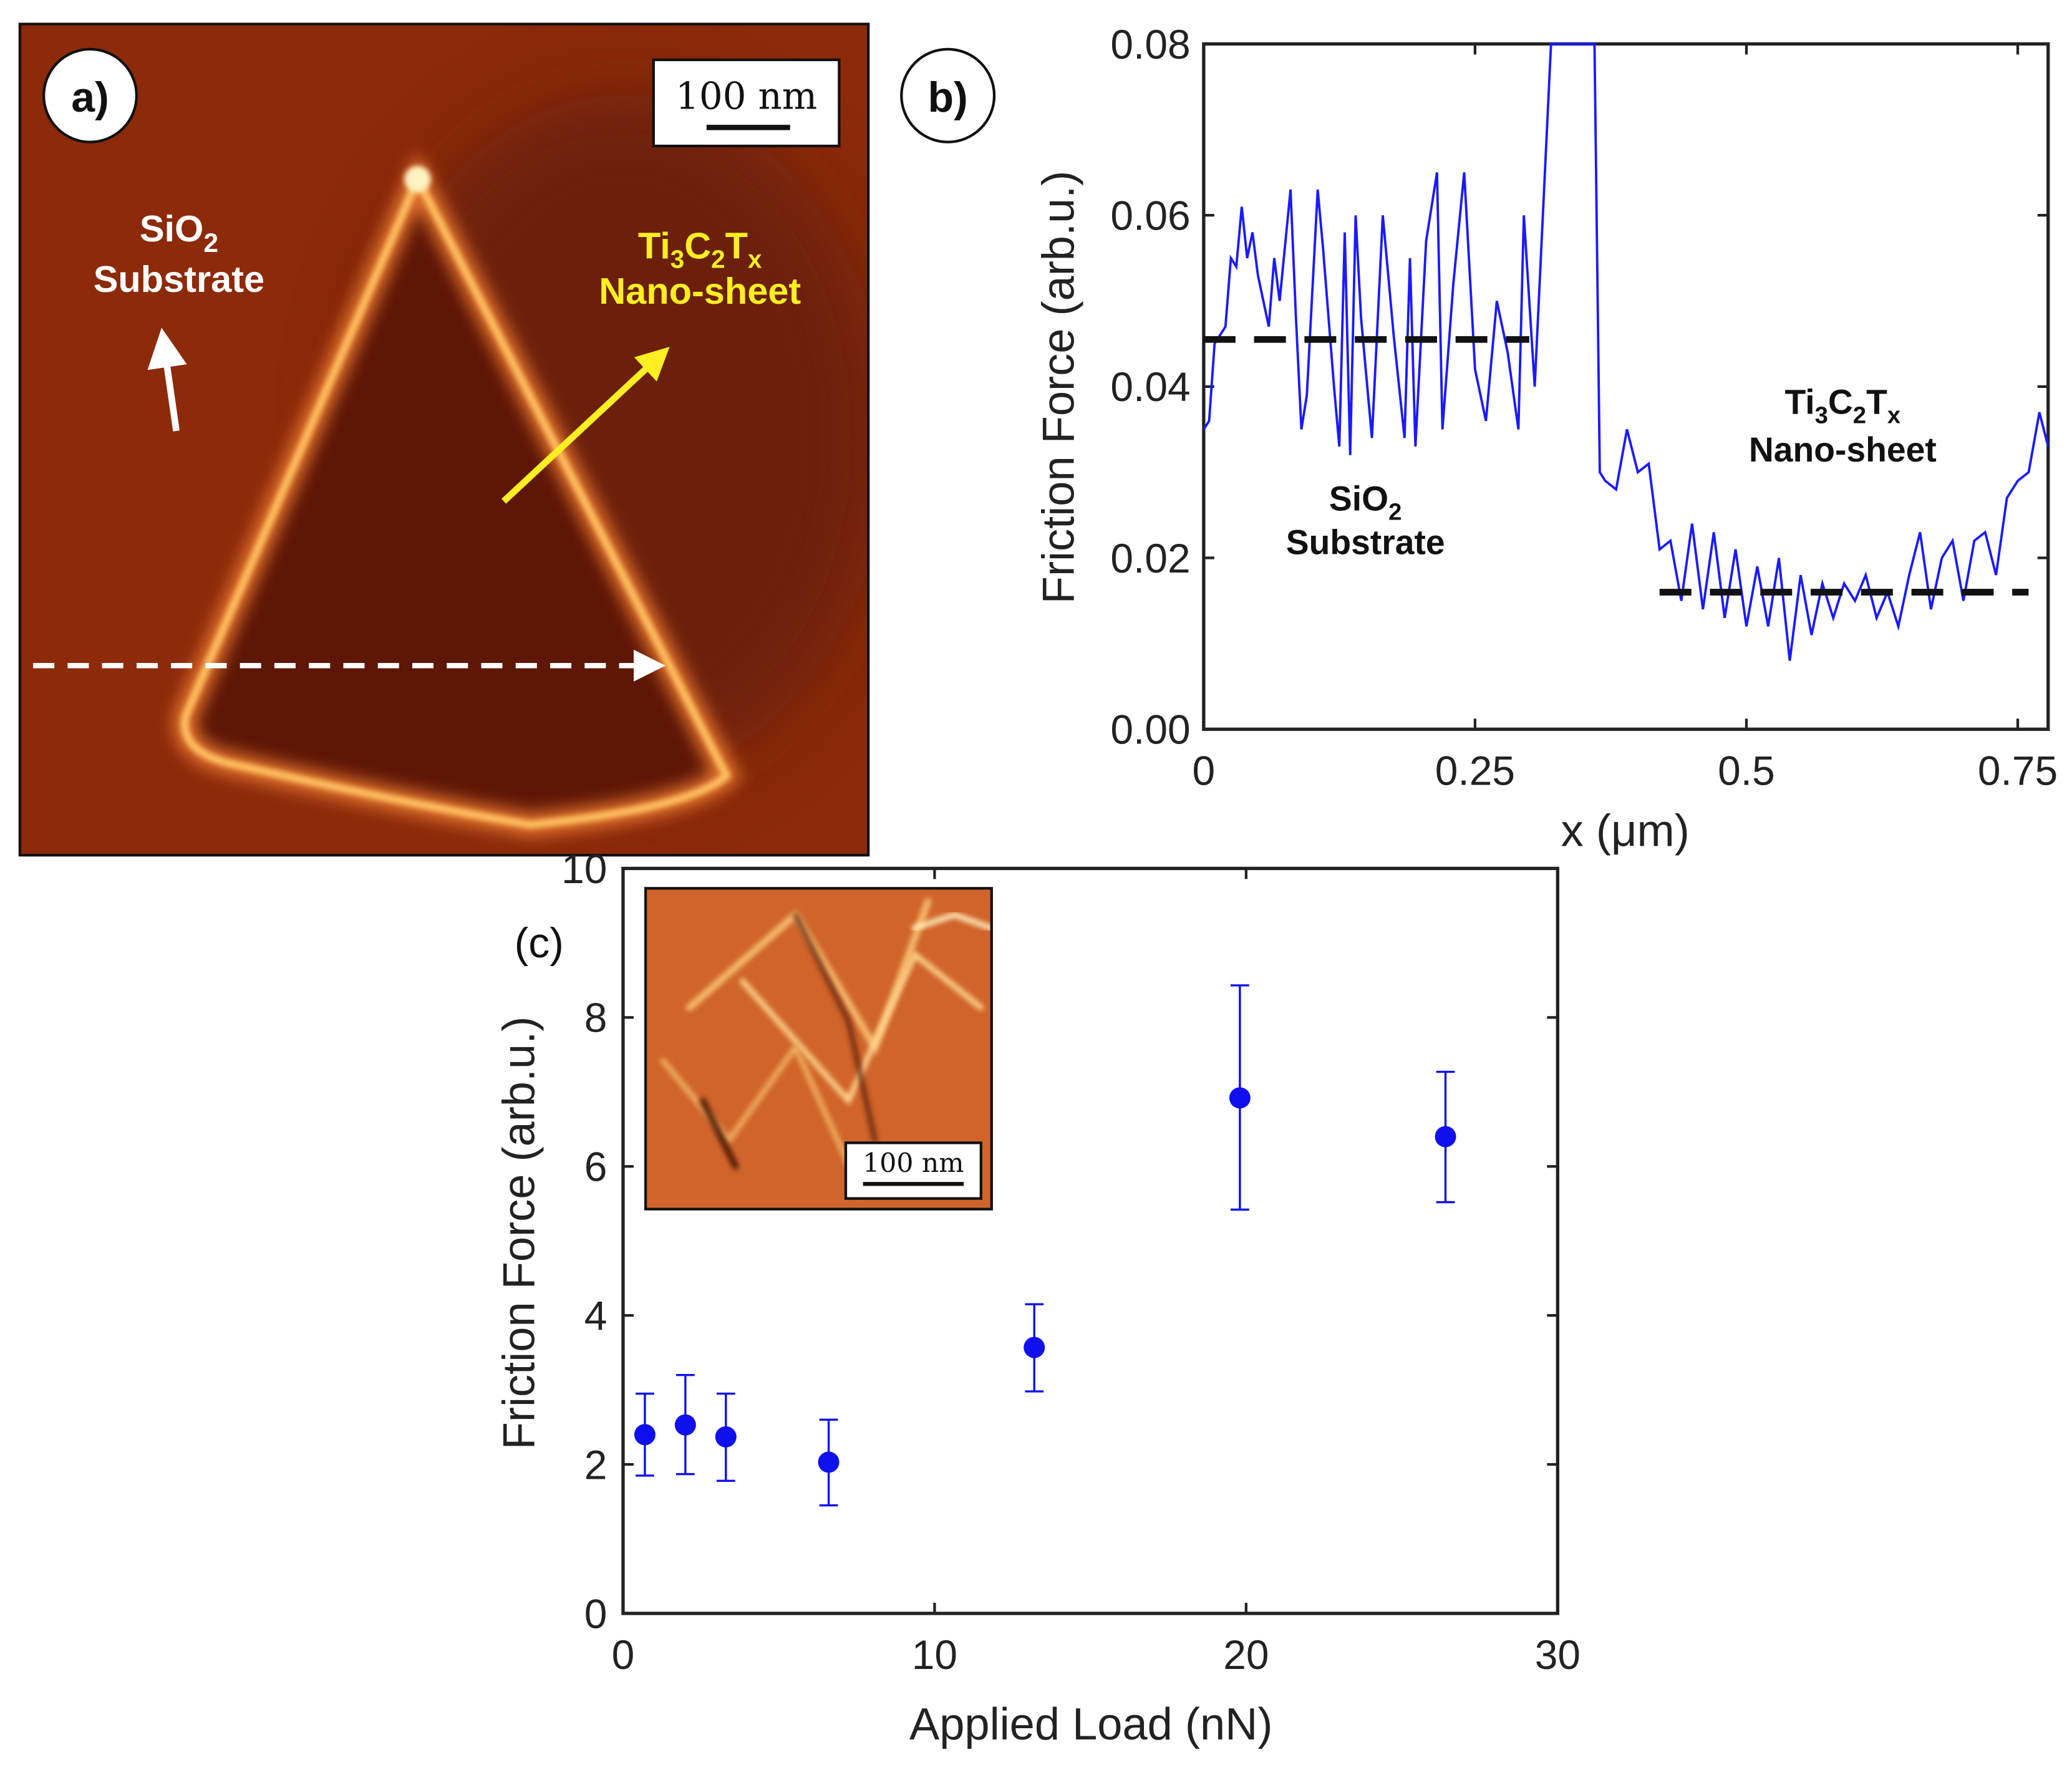 Image resolution: width=2072 pixels, height=1770 pixels. Describe the element at coordinates (596, 1018) in the screenshot. I see `y-tick-label: 8` at that location.